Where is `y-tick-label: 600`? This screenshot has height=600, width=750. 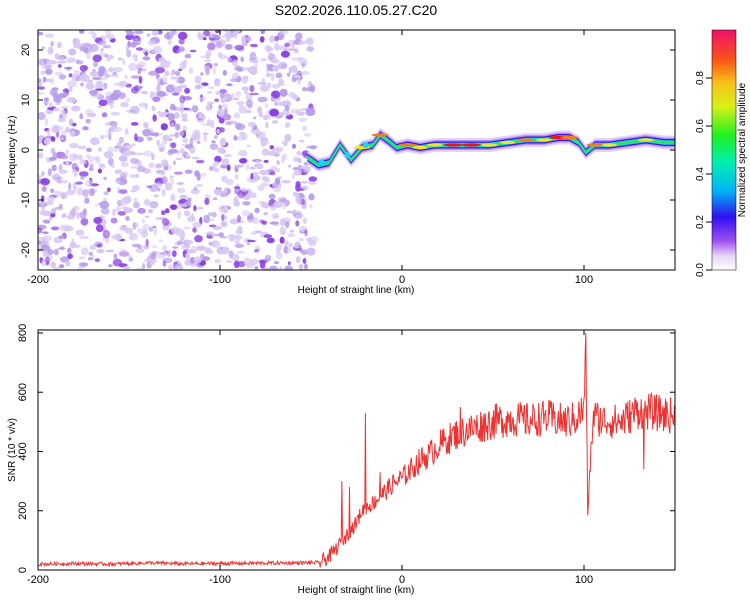
y-tick-label: 600 is located at coordinates (23, 392).